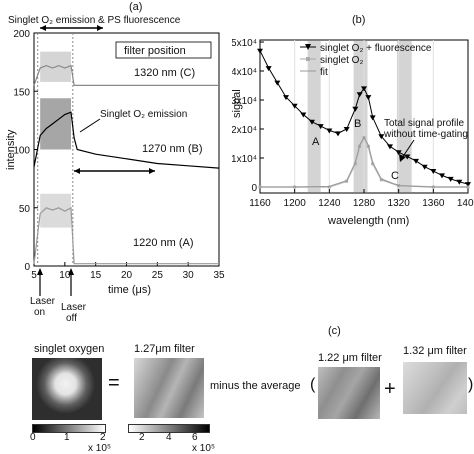 This screenshot has width=474, height=454. Describe the element at coordinates (164, 73) in the screenshot. I see `trace-label-c: 1320 nm (C)` at that location.